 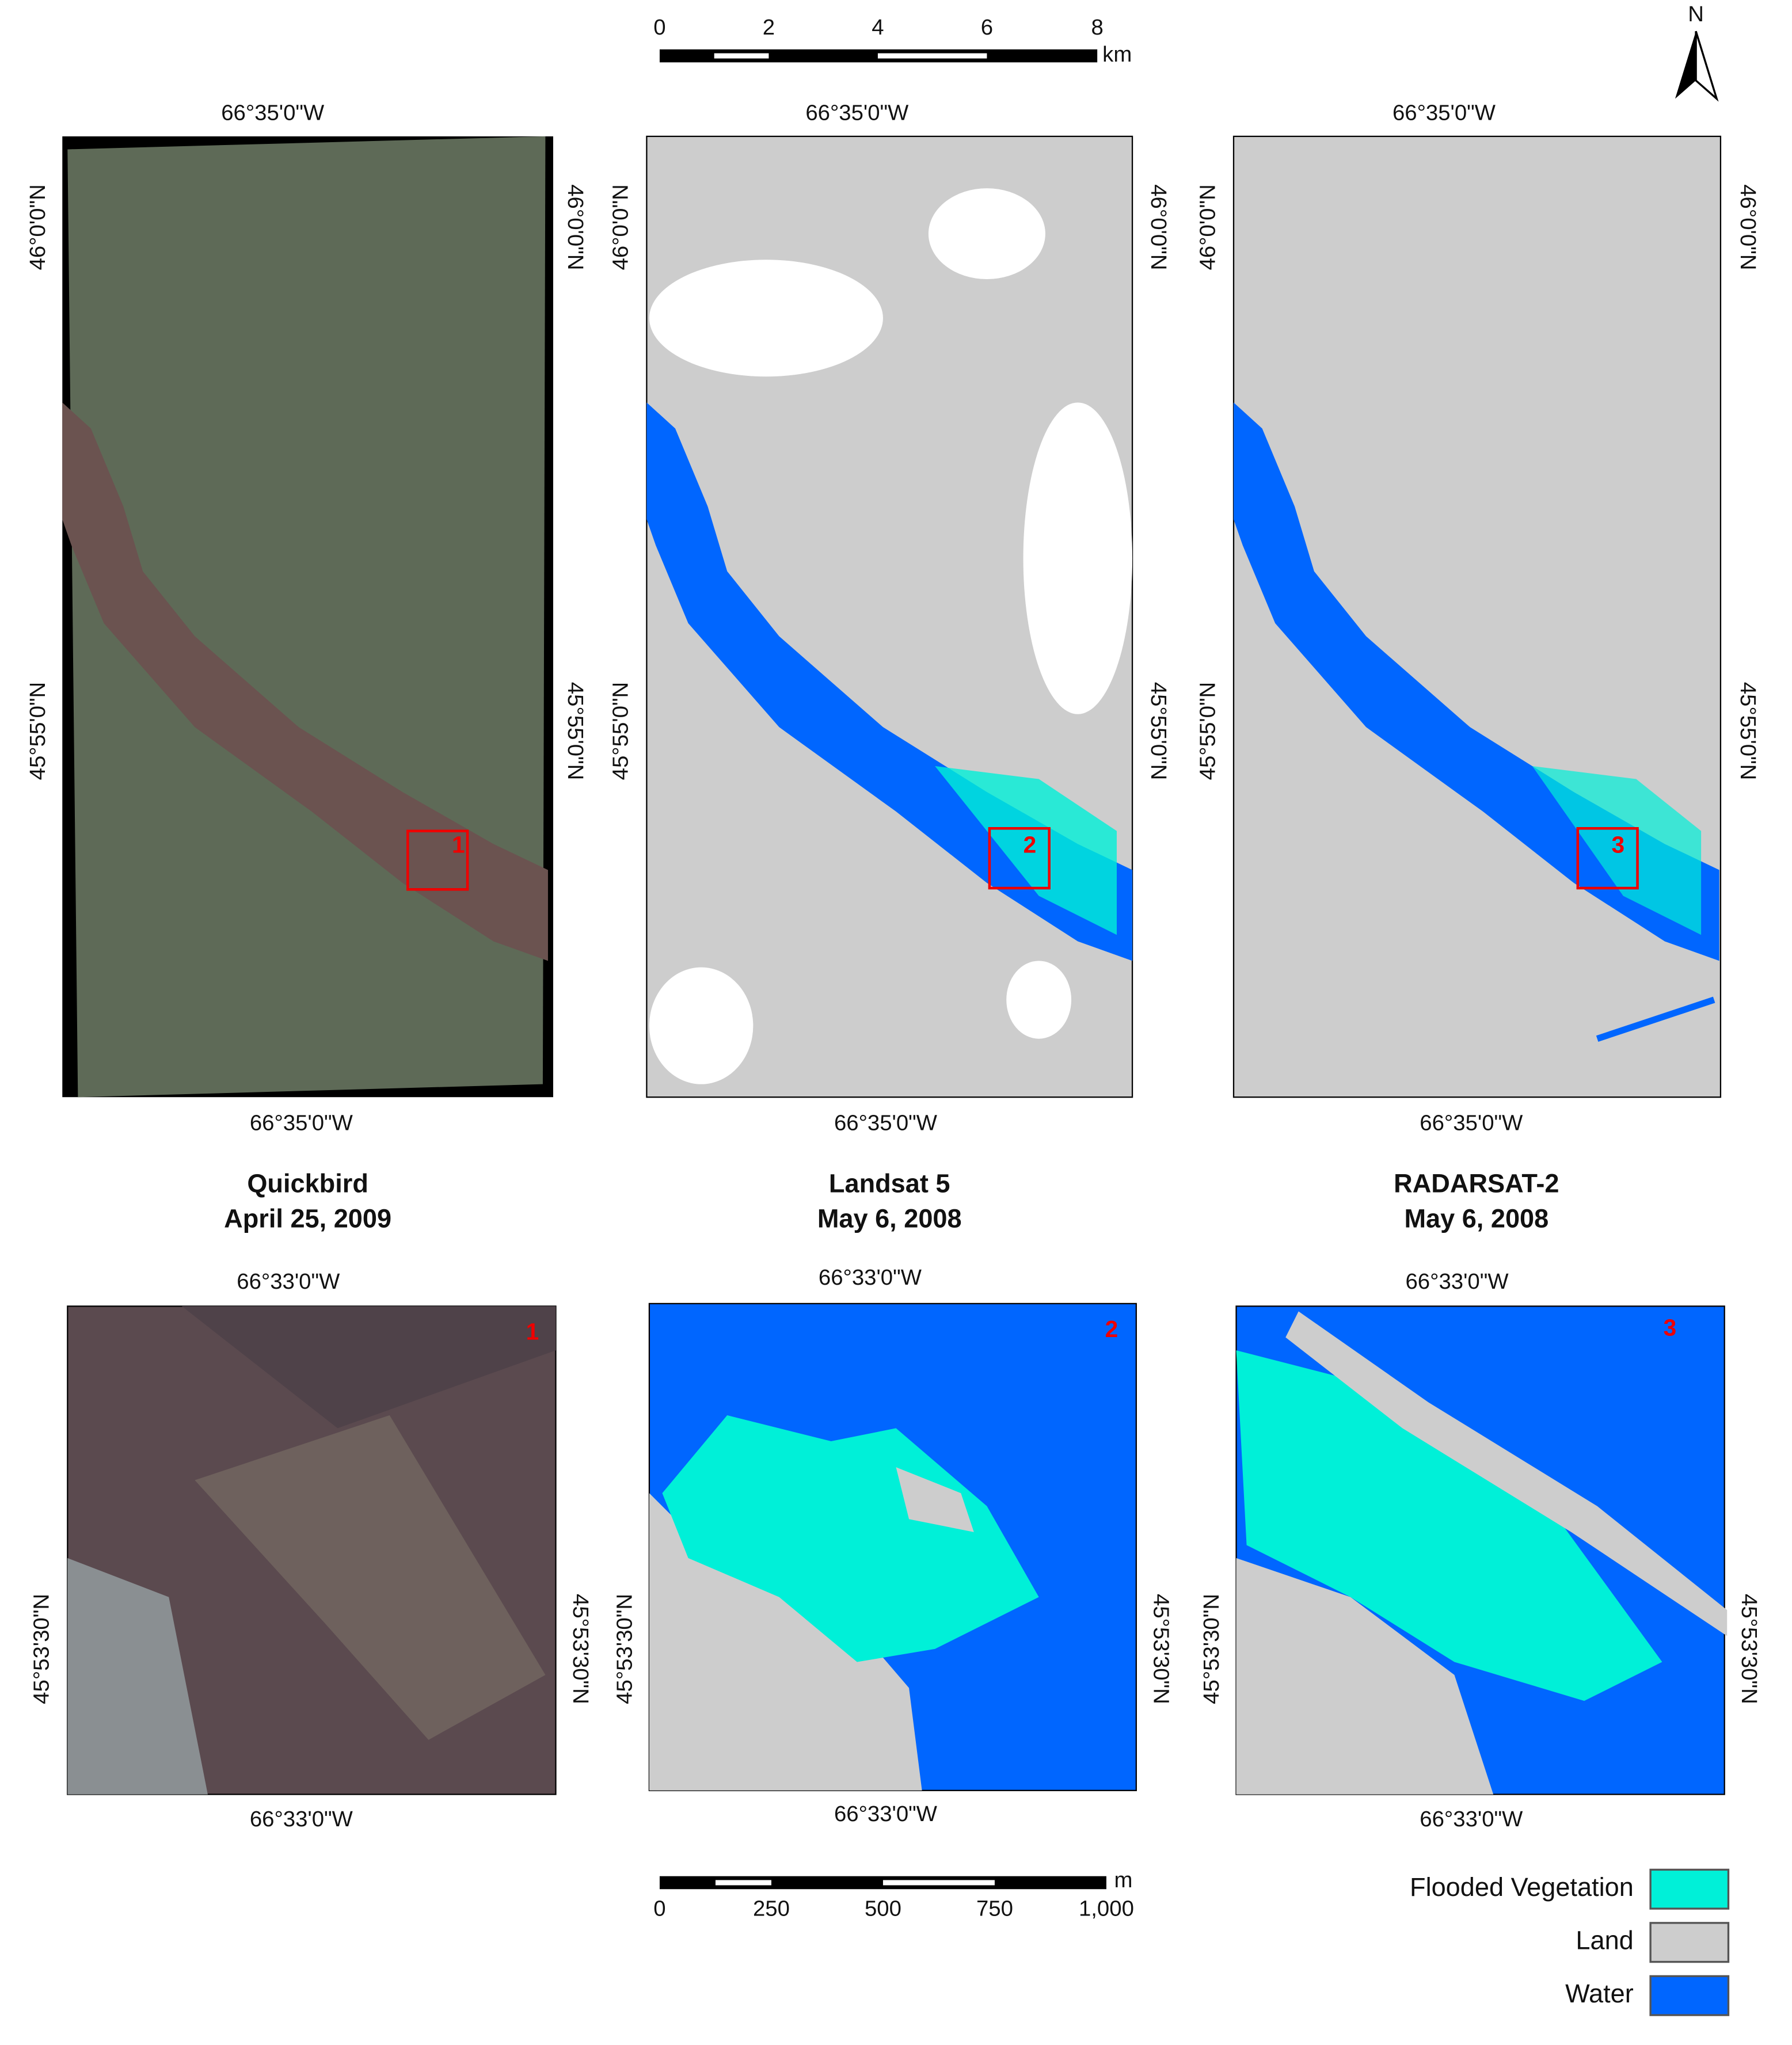 What do you see at coordinates (1030, 845) in the screenshot?
I see `box-label: 2` at bounding box center [1030, 845].